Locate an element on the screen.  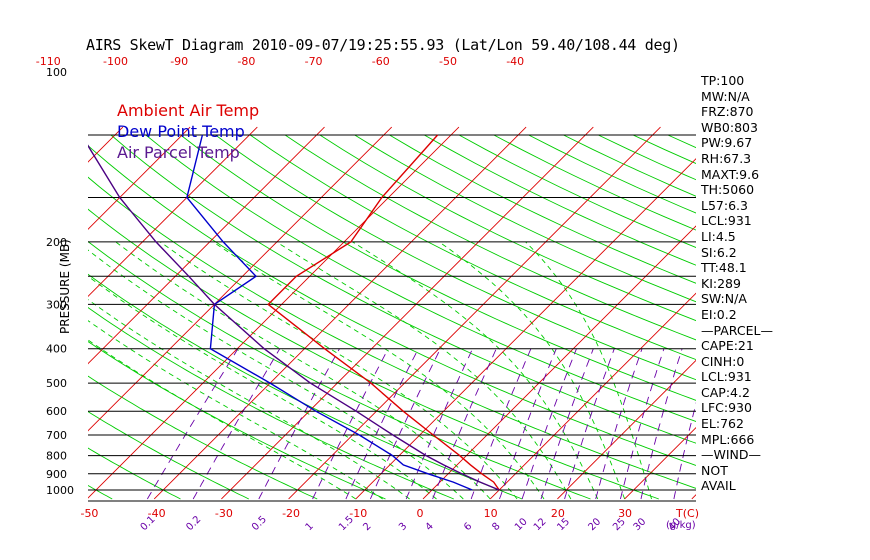
pressure-tick-label: 300 is located at coordinates (56, 304).